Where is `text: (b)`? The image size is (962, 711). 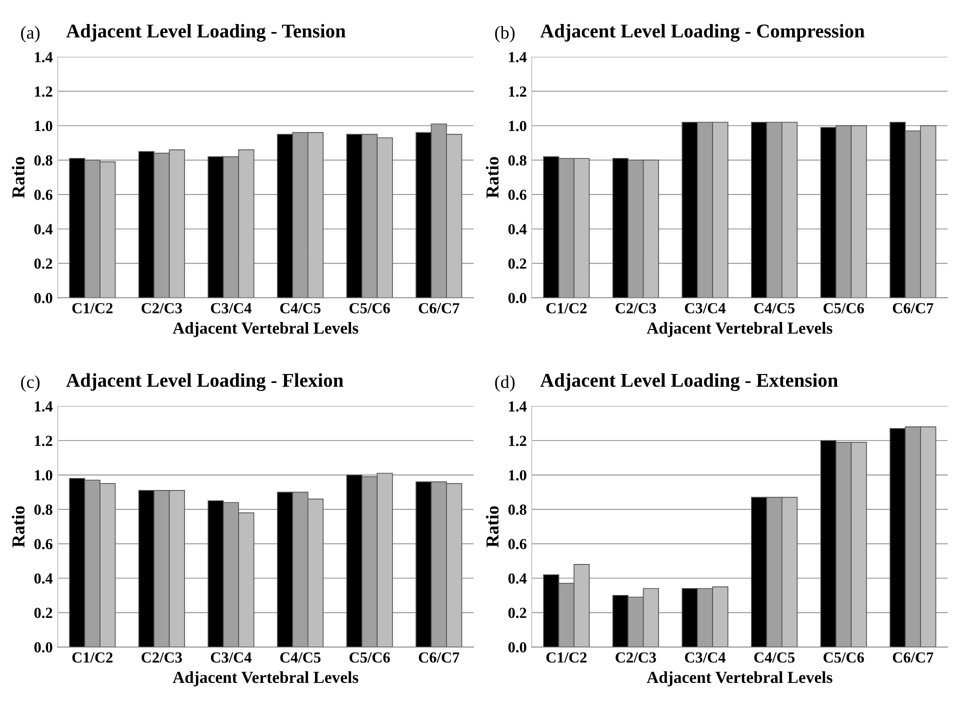
text: (b) is located at coordinates (505, 34).